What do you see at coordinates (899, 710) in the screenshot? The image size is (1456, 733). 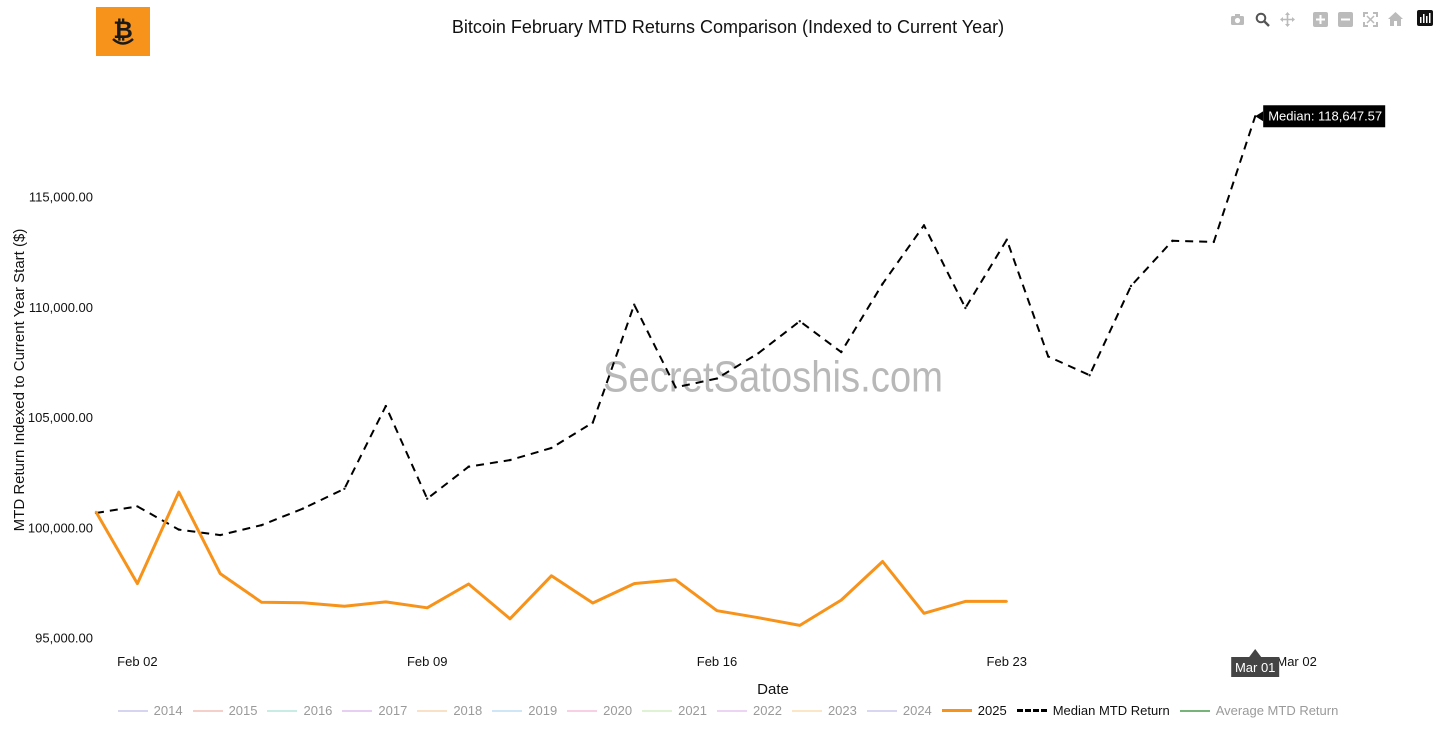 I see `legend-item: 2024` at bounding box center [899, 710].